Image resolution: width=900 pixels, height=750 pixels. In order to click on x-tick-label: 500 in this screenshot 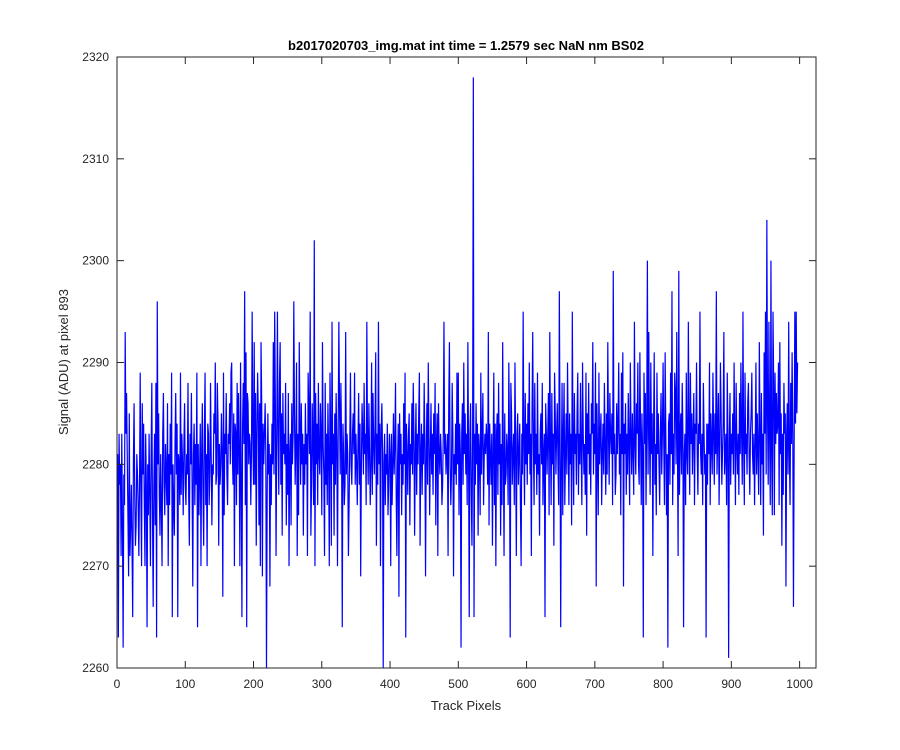, I will do `click(458, 684)`.